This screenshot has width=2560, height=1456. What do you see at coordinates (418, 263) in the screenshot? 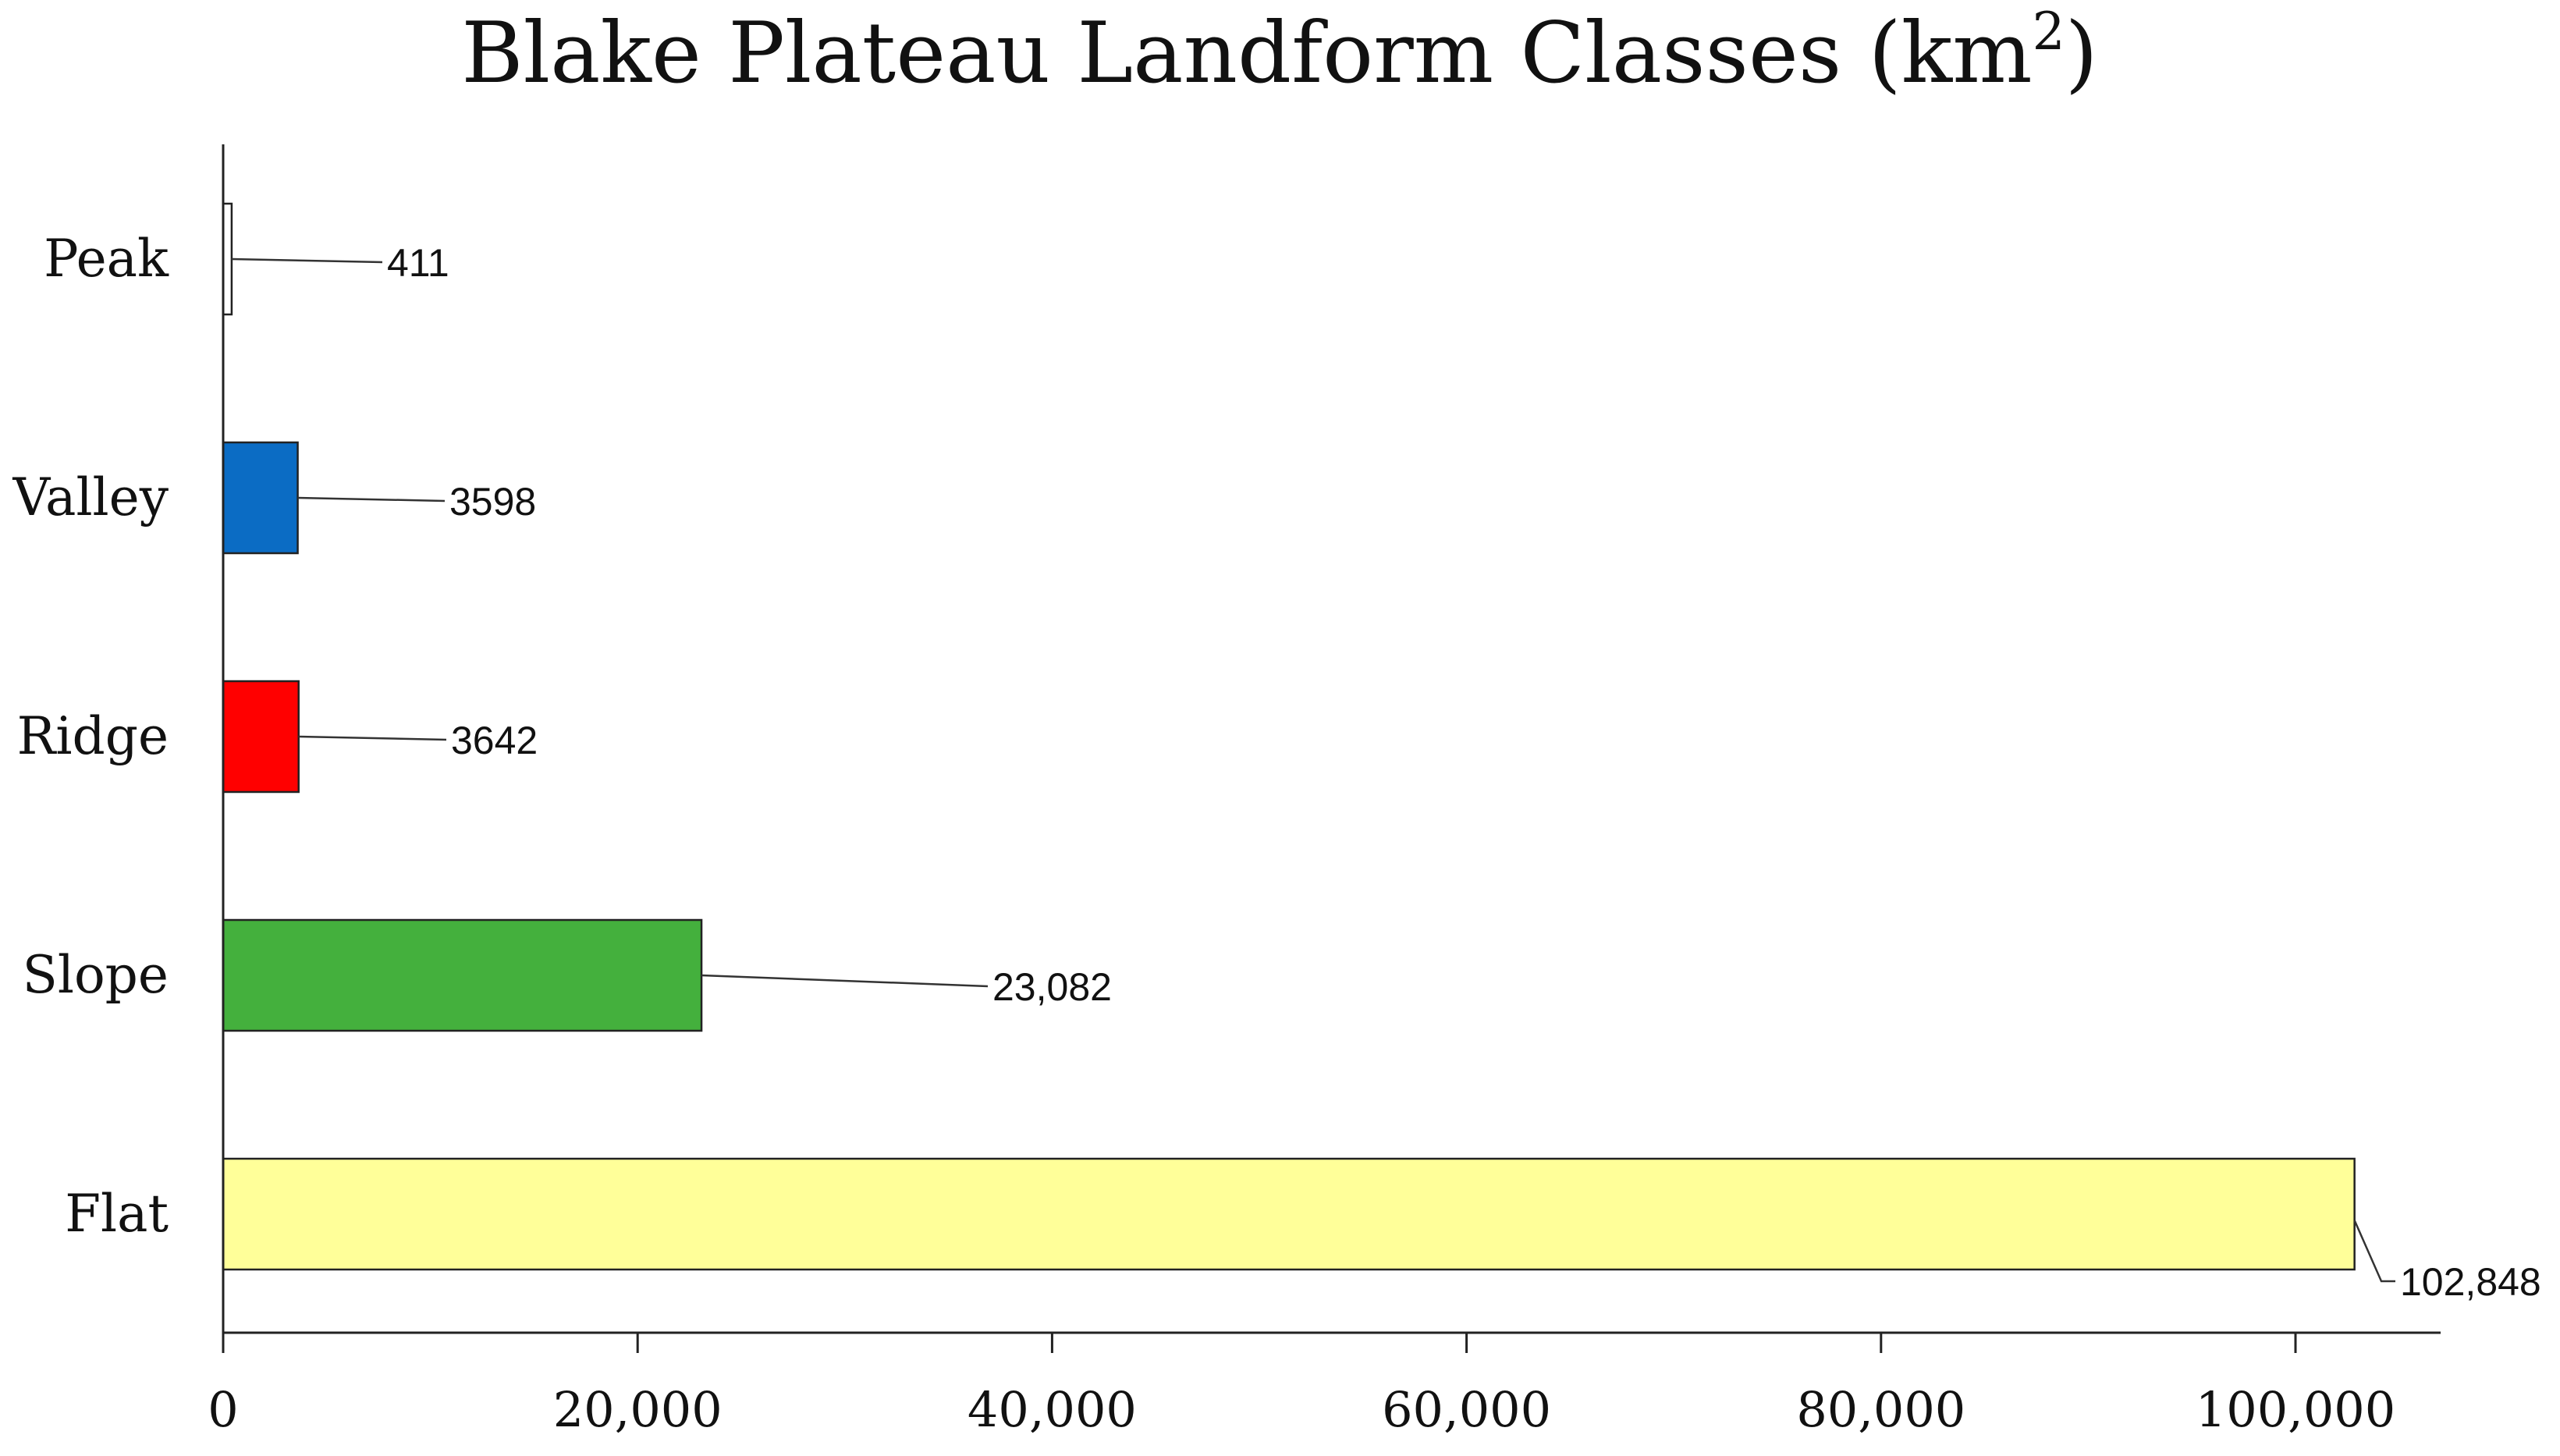
I see `data-label-peak: 411` at bounding box center [418, 263].